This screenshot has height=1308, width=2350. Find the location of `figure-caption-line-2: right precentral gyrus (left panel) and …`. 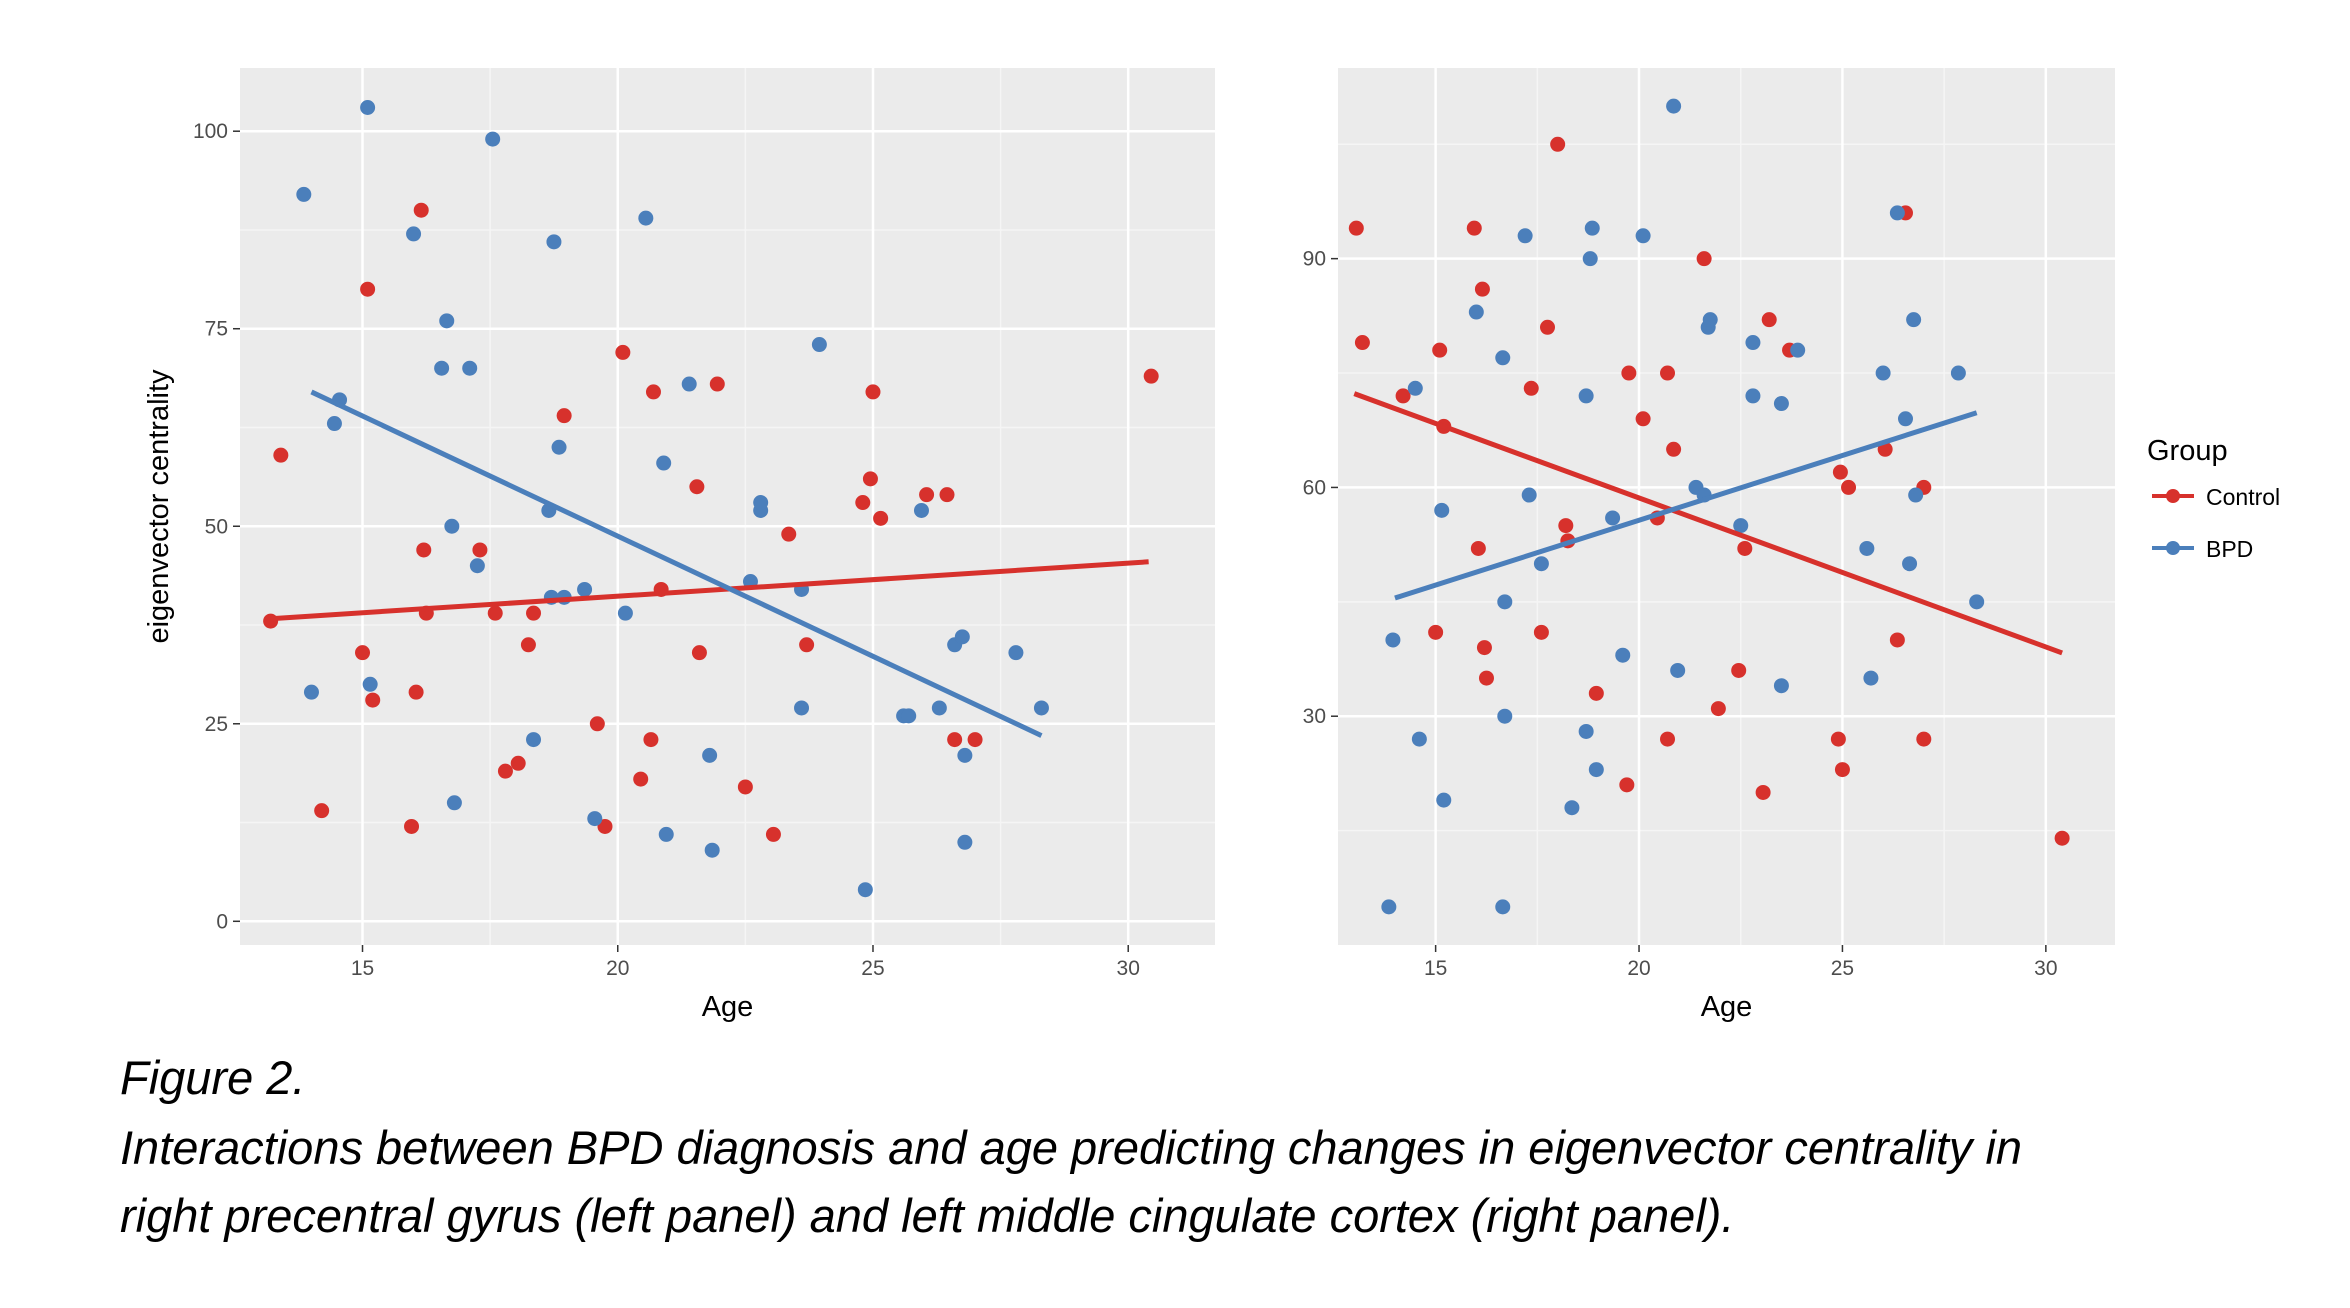

figure-caption-line-2: right precentral gyrus (left panel) and … is located at coordinates (927, 1215).